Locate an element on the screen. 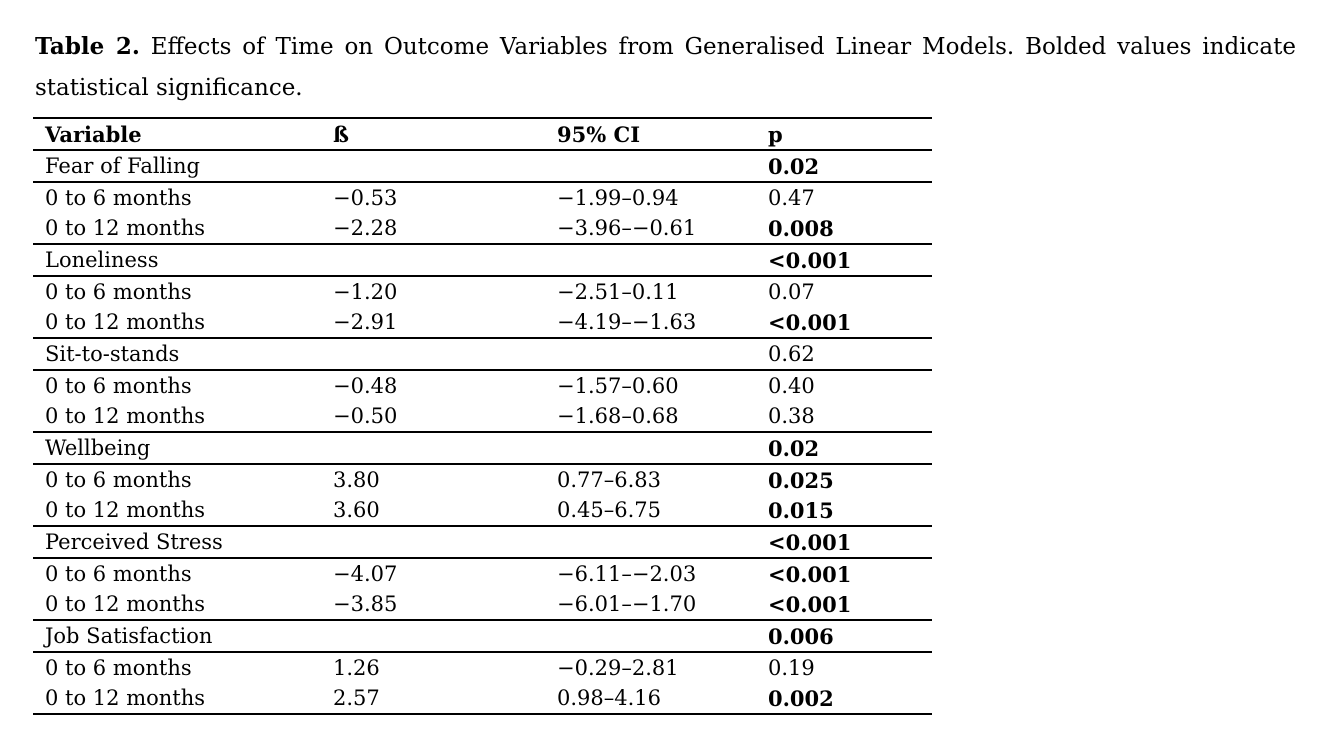 The height and width of the screenshot is (753, 1329). p-value-cell: 0.62 is located at coordinates (791, 354).